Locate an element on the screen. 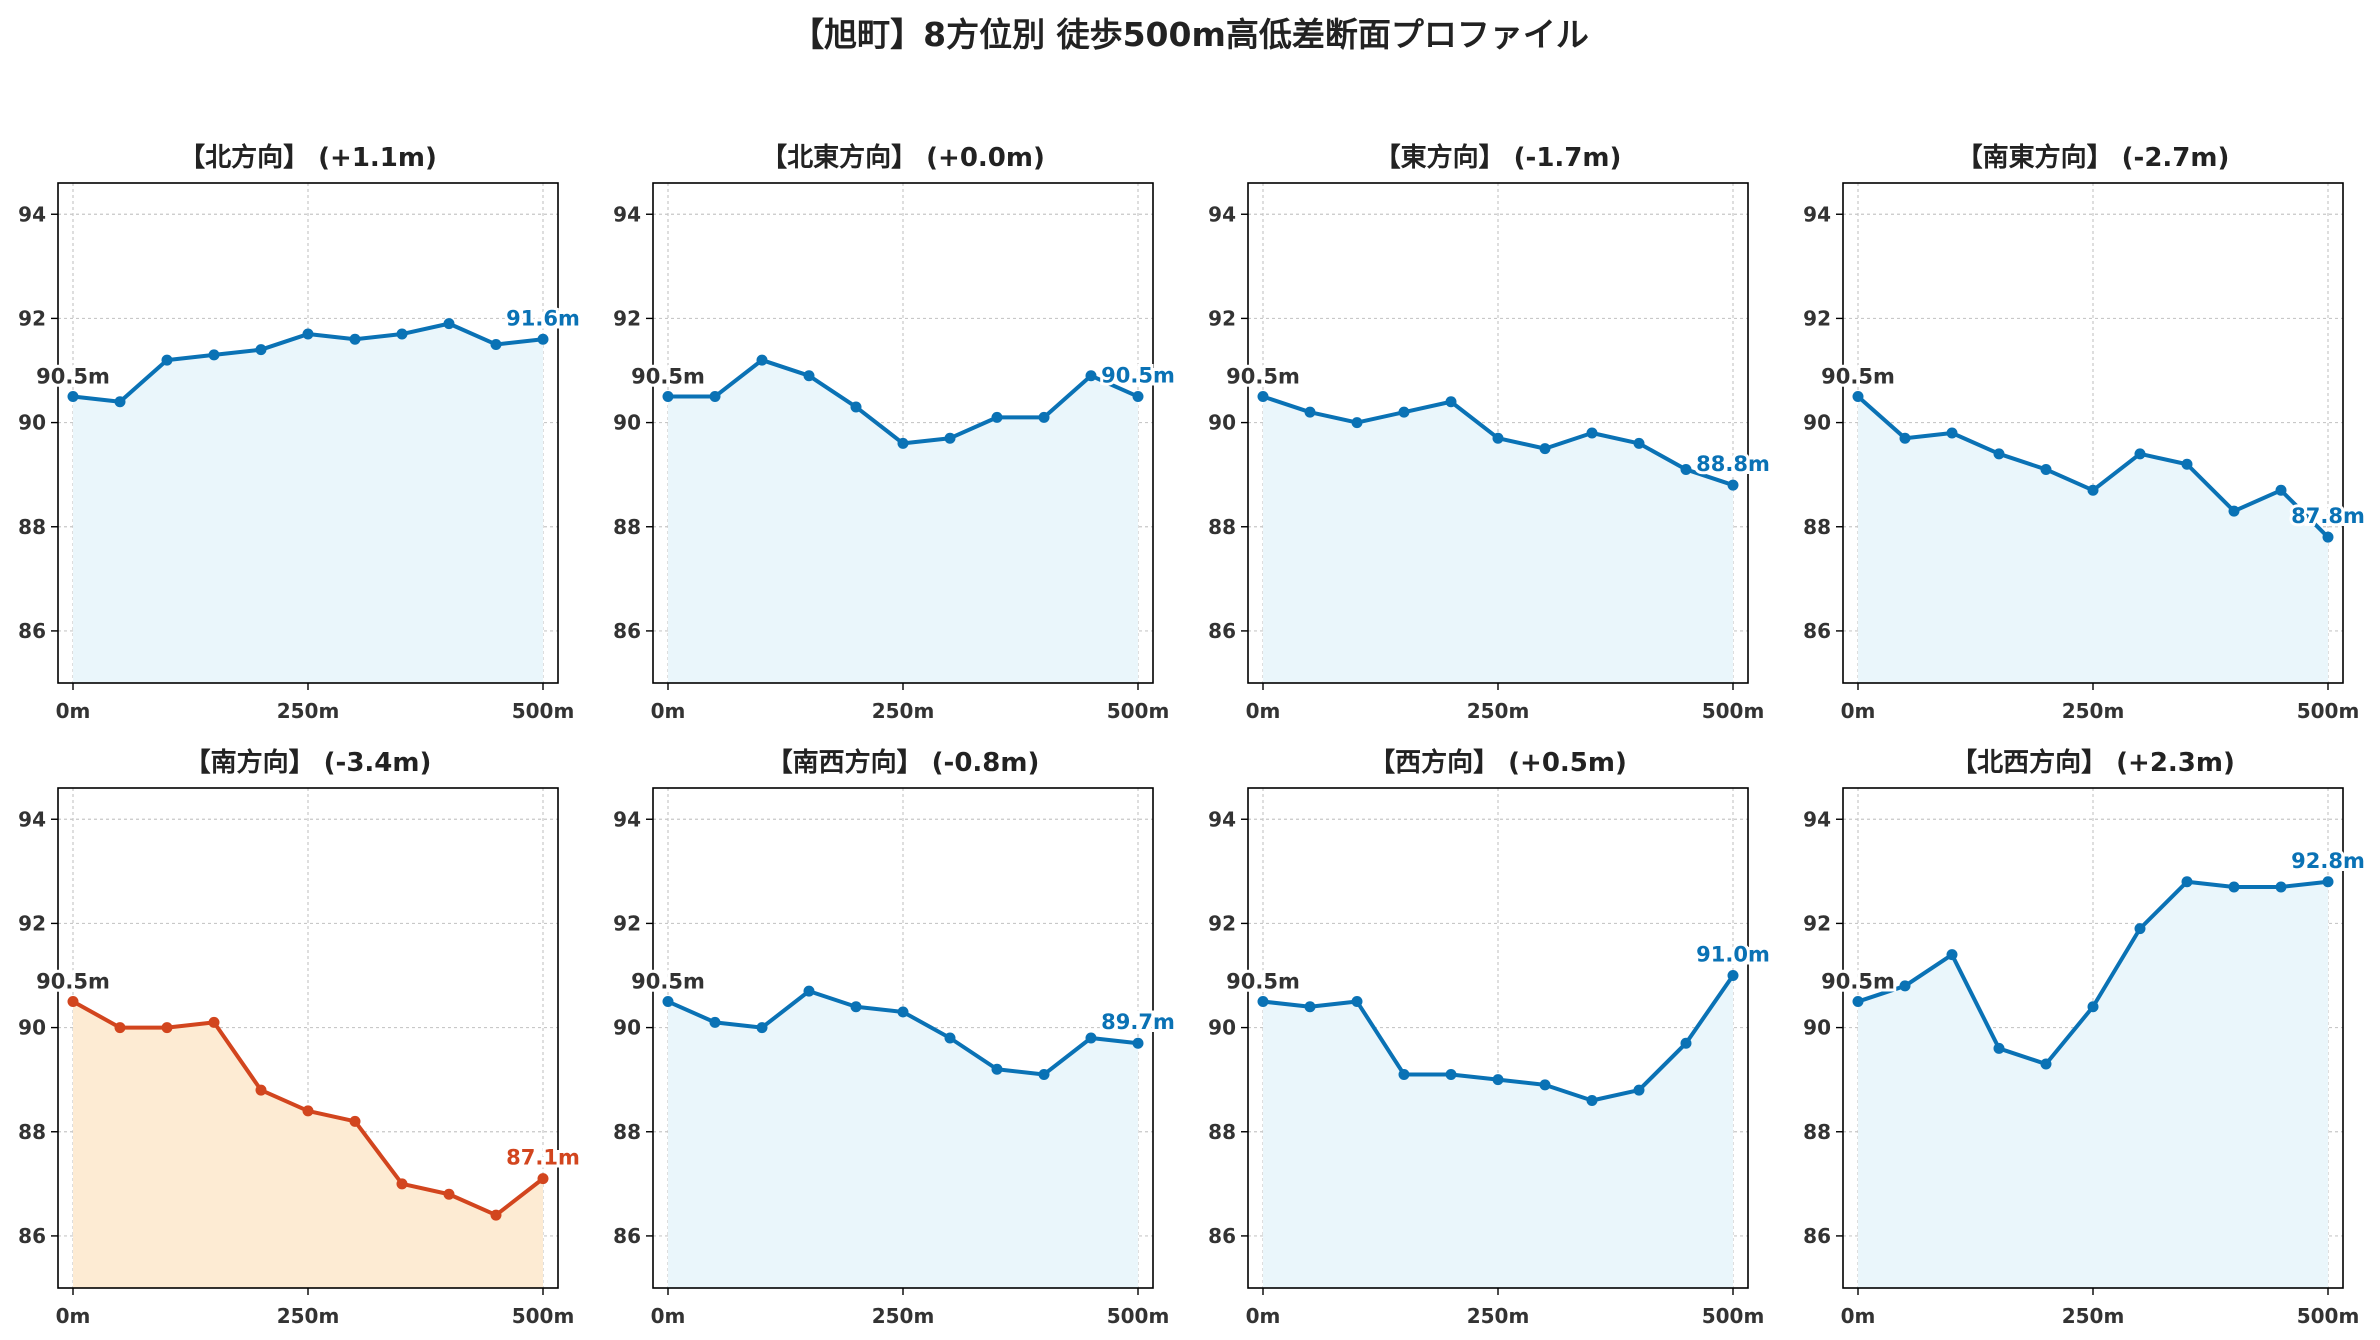 The image size is (2380, 1340). end-elevation-label: 91.6m is located at coordinates (543, 318).